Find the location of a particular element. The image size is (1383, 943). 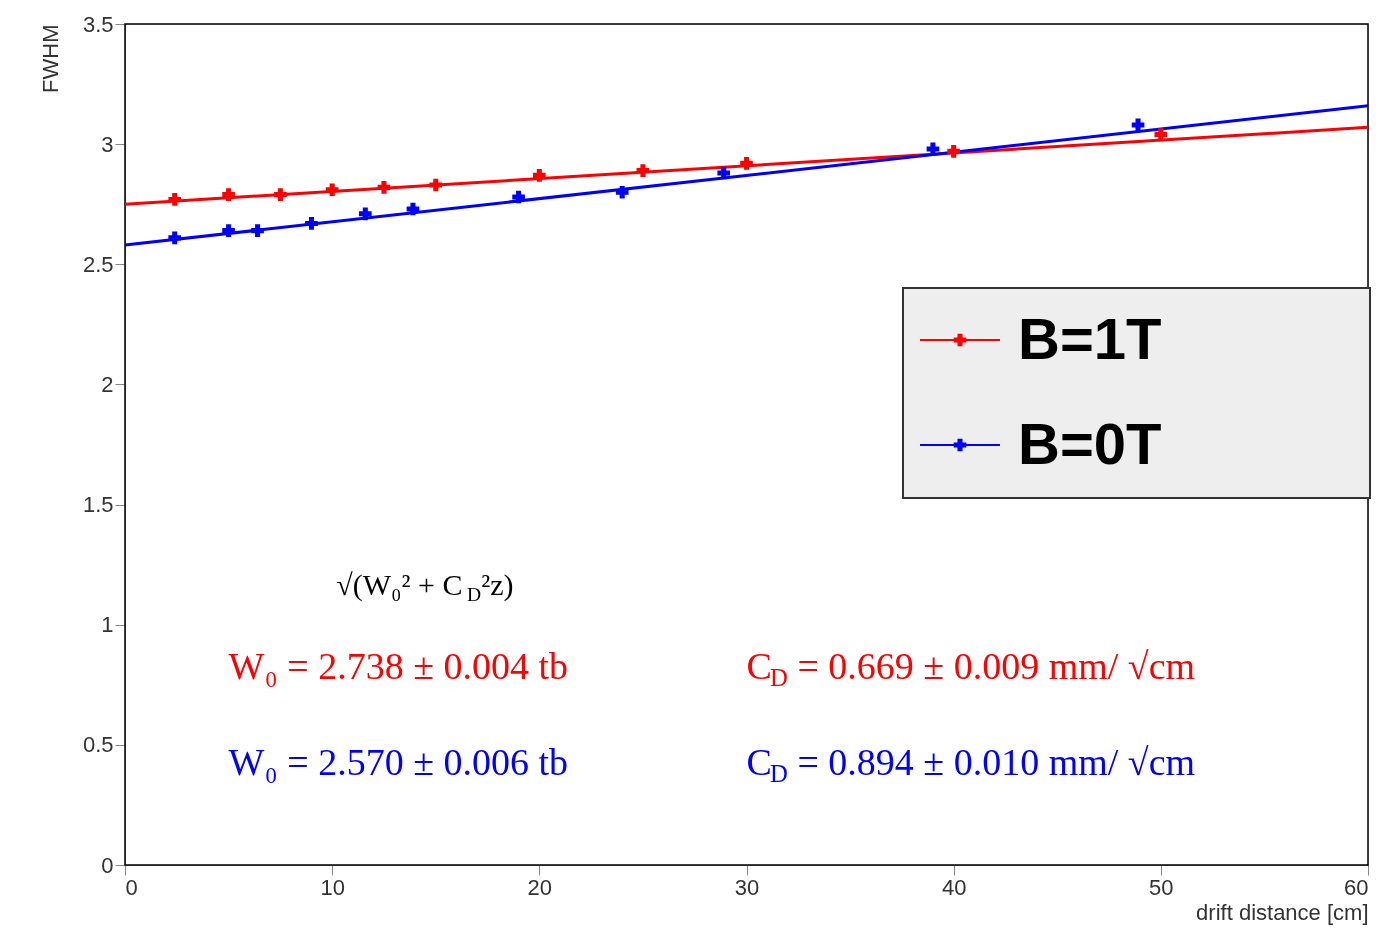

y-tick-label: 3.5 is located at coordinates (98, 24).